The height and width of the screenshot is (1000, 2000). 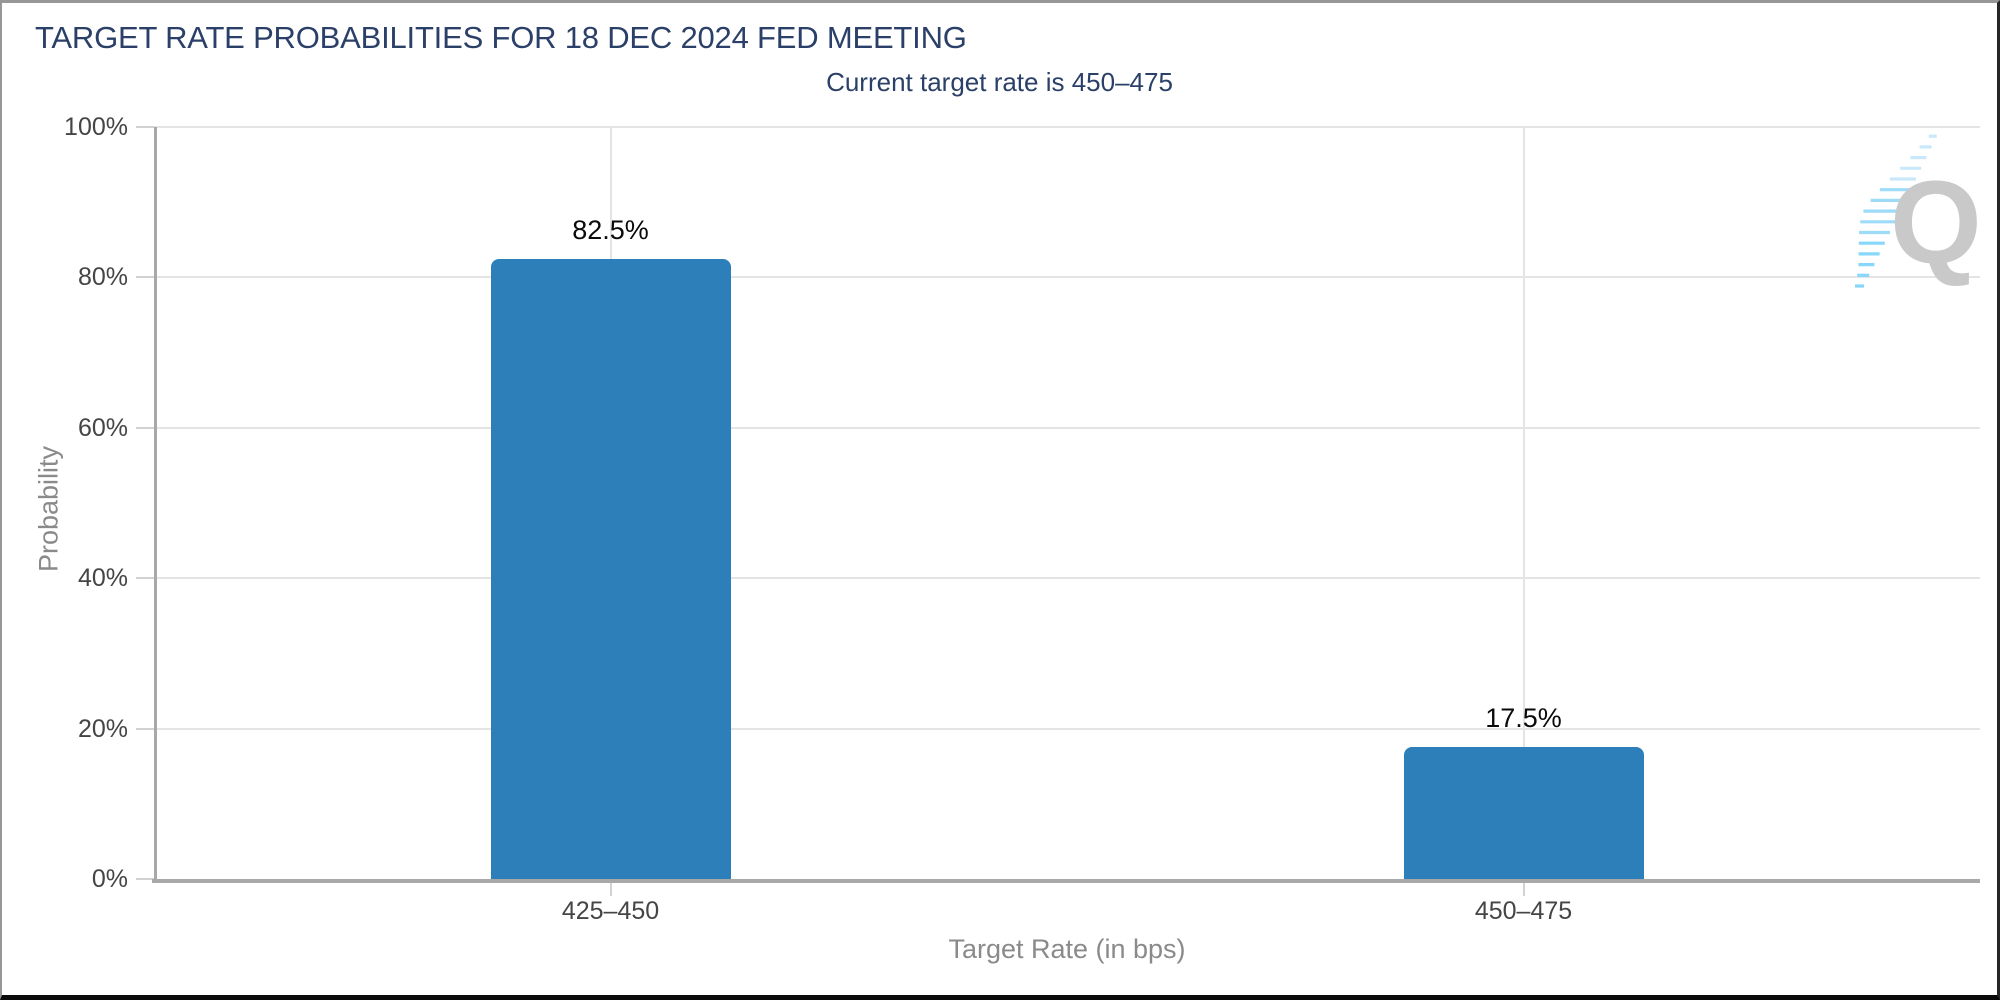 What do you see at coordinates (1066, 881) in the screenshot?
I see `x-axis-line` at bounding box center [1066, 881].